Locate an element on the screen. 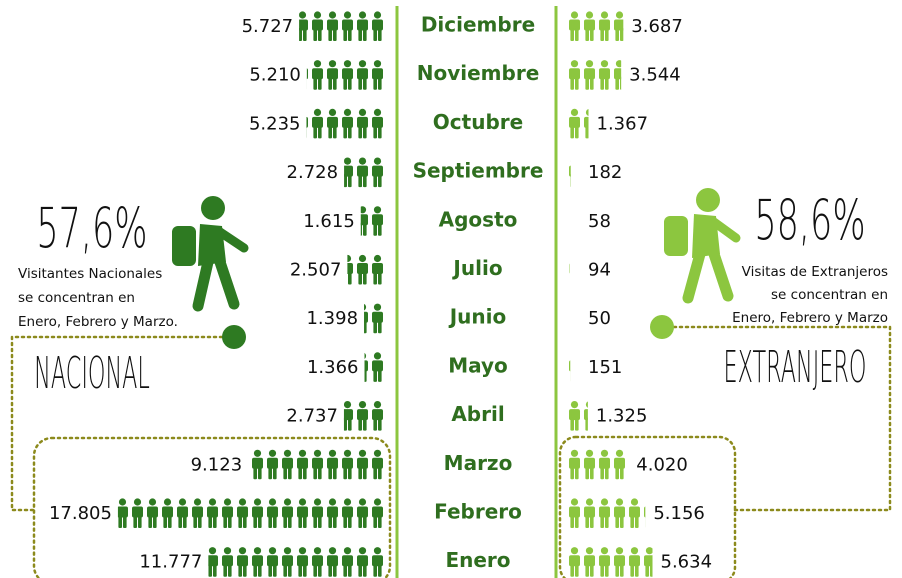 This screenshot has width=902, height=578. month-label: Septiembre is located at coordinates (478, 171).